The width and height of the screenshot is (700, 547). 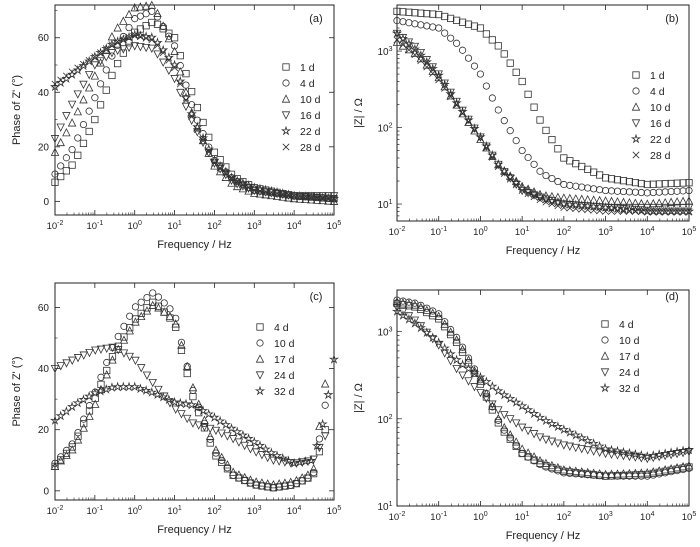 What do you see at coordinates (480, 232) in the screenshot?
I see `x-tick-label: 10⁰` at bounding box center [480, 232].